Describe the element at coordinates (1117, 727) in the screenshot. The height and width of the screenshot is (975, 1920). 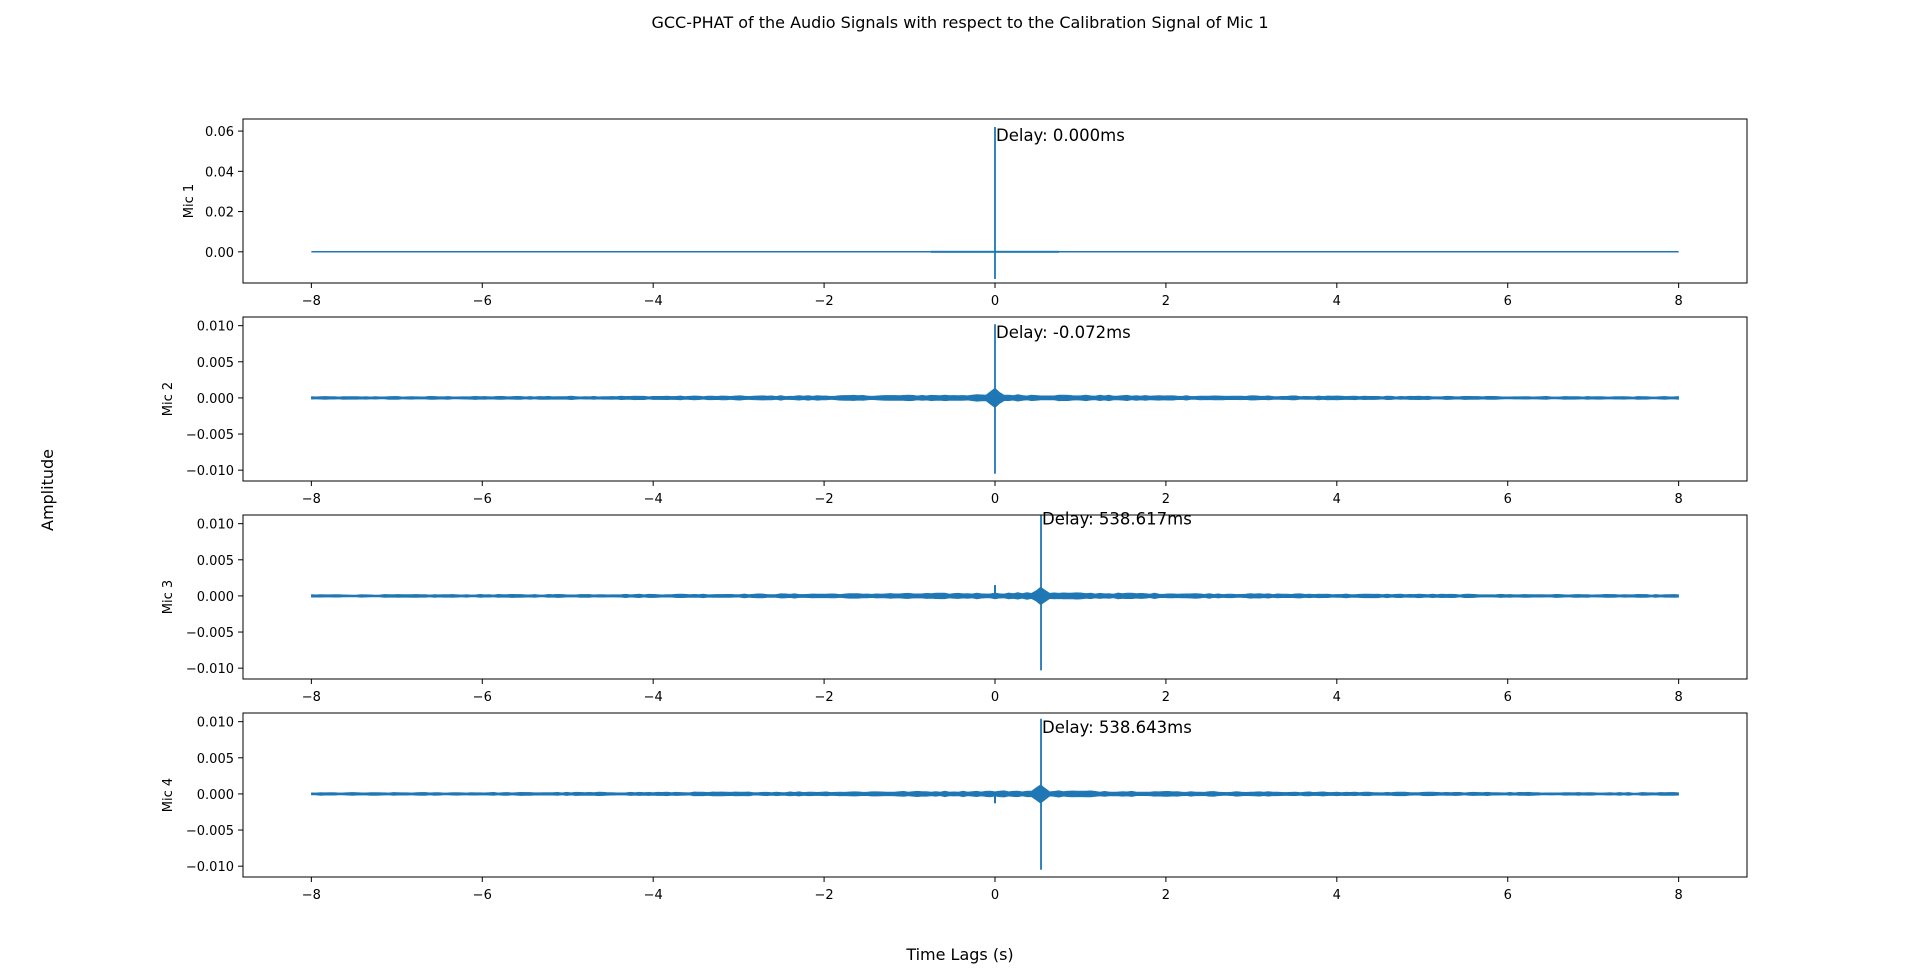
I see `delay-annotation: Delay: 538.643ms` at that location.